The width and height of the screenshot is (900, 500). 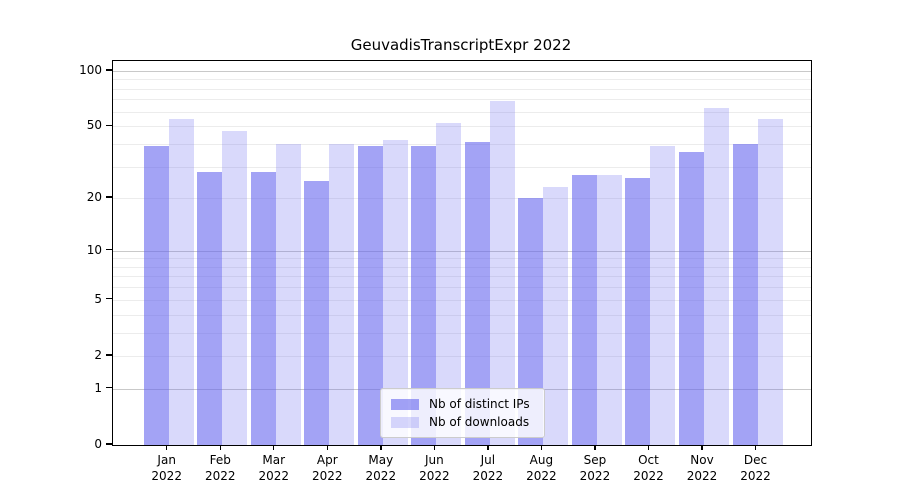 I want to click on bar-distinct-ips-jan, so click(x=156, y=295).